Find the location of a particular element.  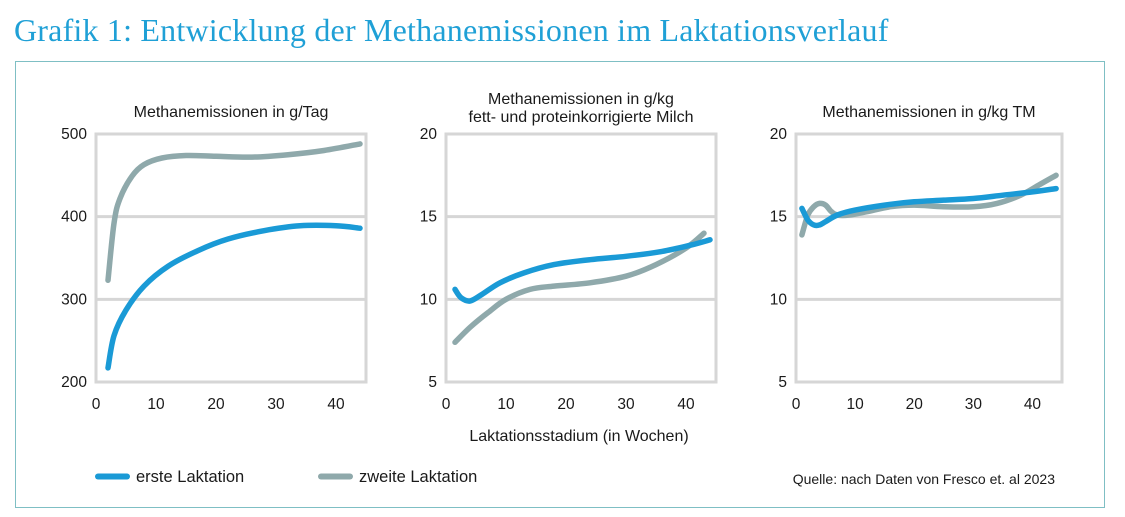

panel-title-1: Methanemissionen in g/Tag is located at coordinates (231, 112).